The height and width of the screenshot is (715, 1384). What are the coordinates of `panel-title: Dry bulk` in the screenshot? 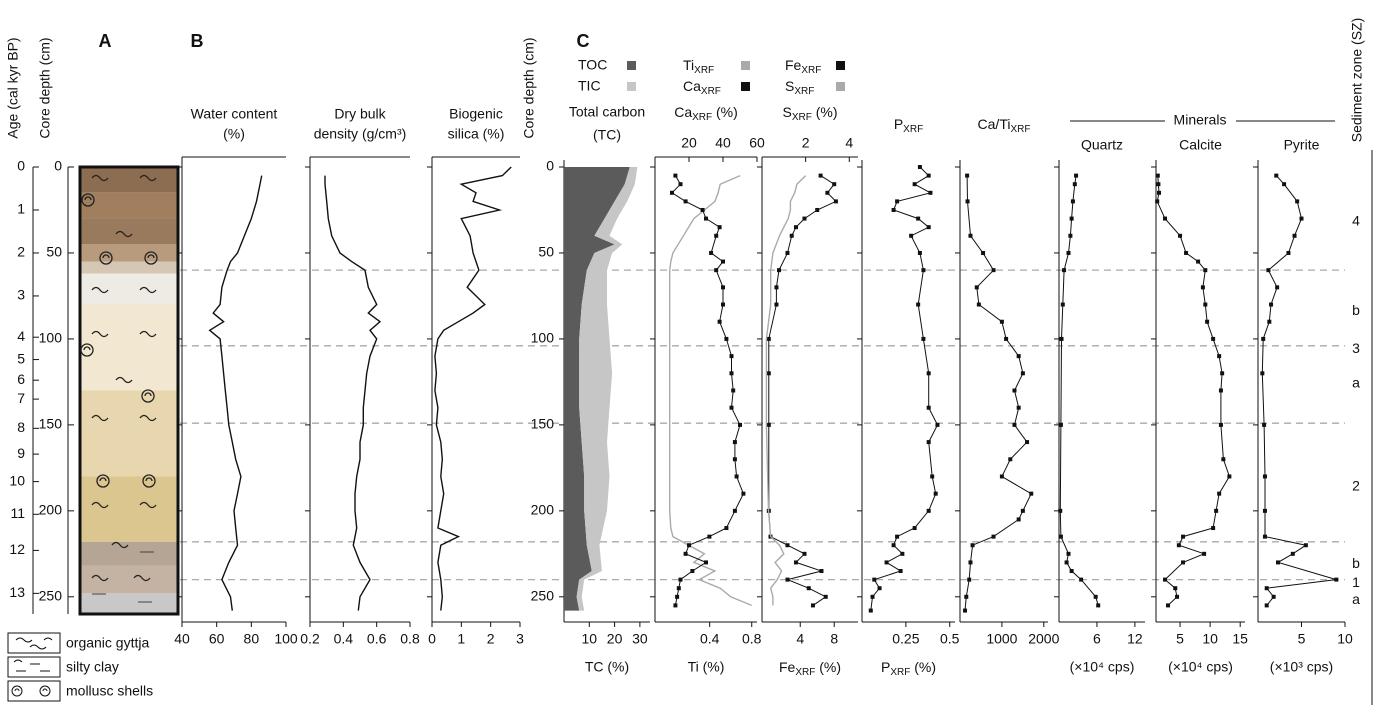 It's located at (360, 114).